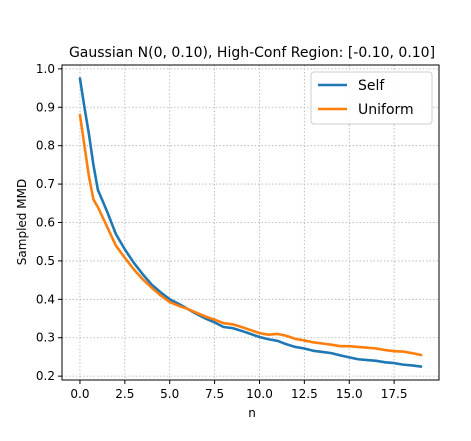 Image resolution: width=471 pixels, height=441 pixels. Describe the element at coordinates (214, 394) in the screenshot. I see `x-tick-label: 7.5` at that location.